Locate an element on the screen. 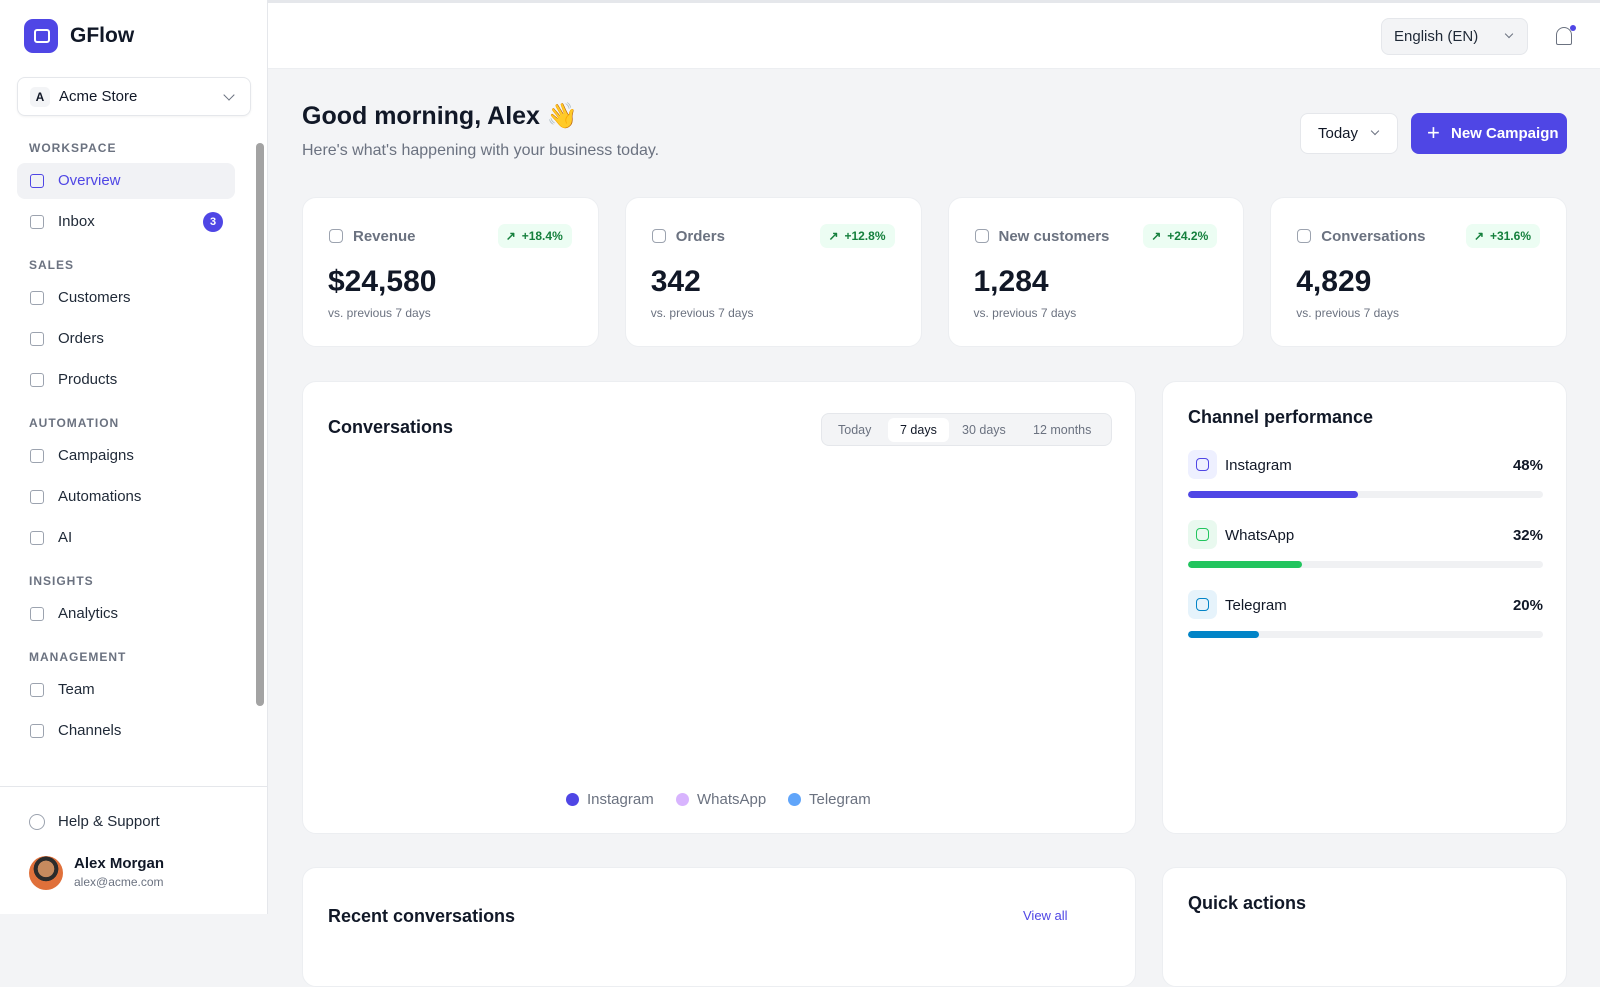 The image size is (1600, 987). stat-label: New customers is located at coordinates (1054, 236).